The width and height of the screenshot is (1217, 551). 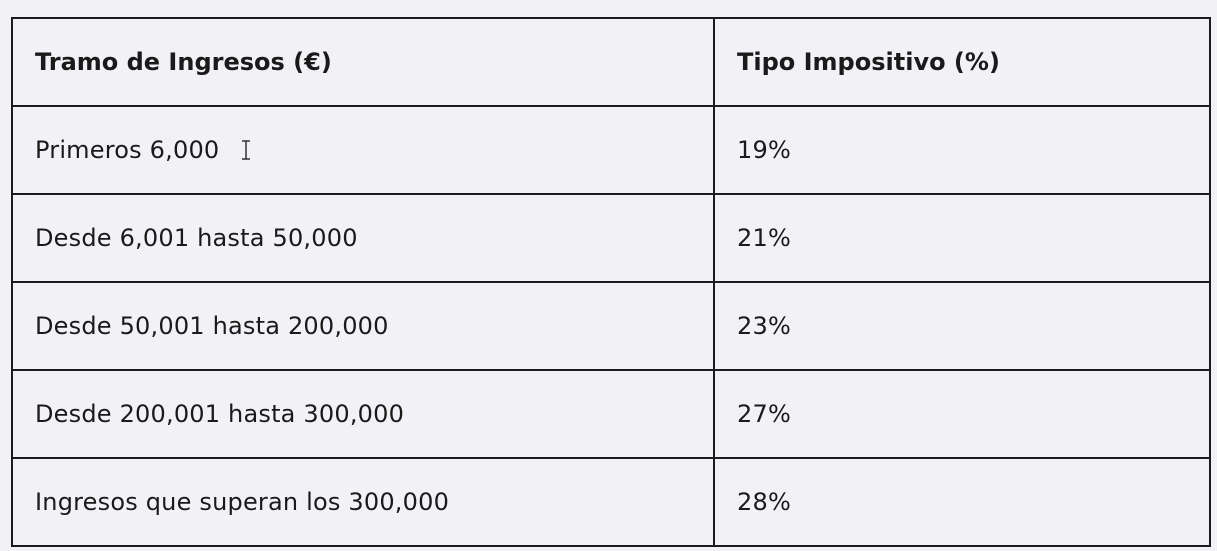 I want to click on income-bracket-cell: Desde 6,001 hasta 50,000, so click(x=363, y=238).